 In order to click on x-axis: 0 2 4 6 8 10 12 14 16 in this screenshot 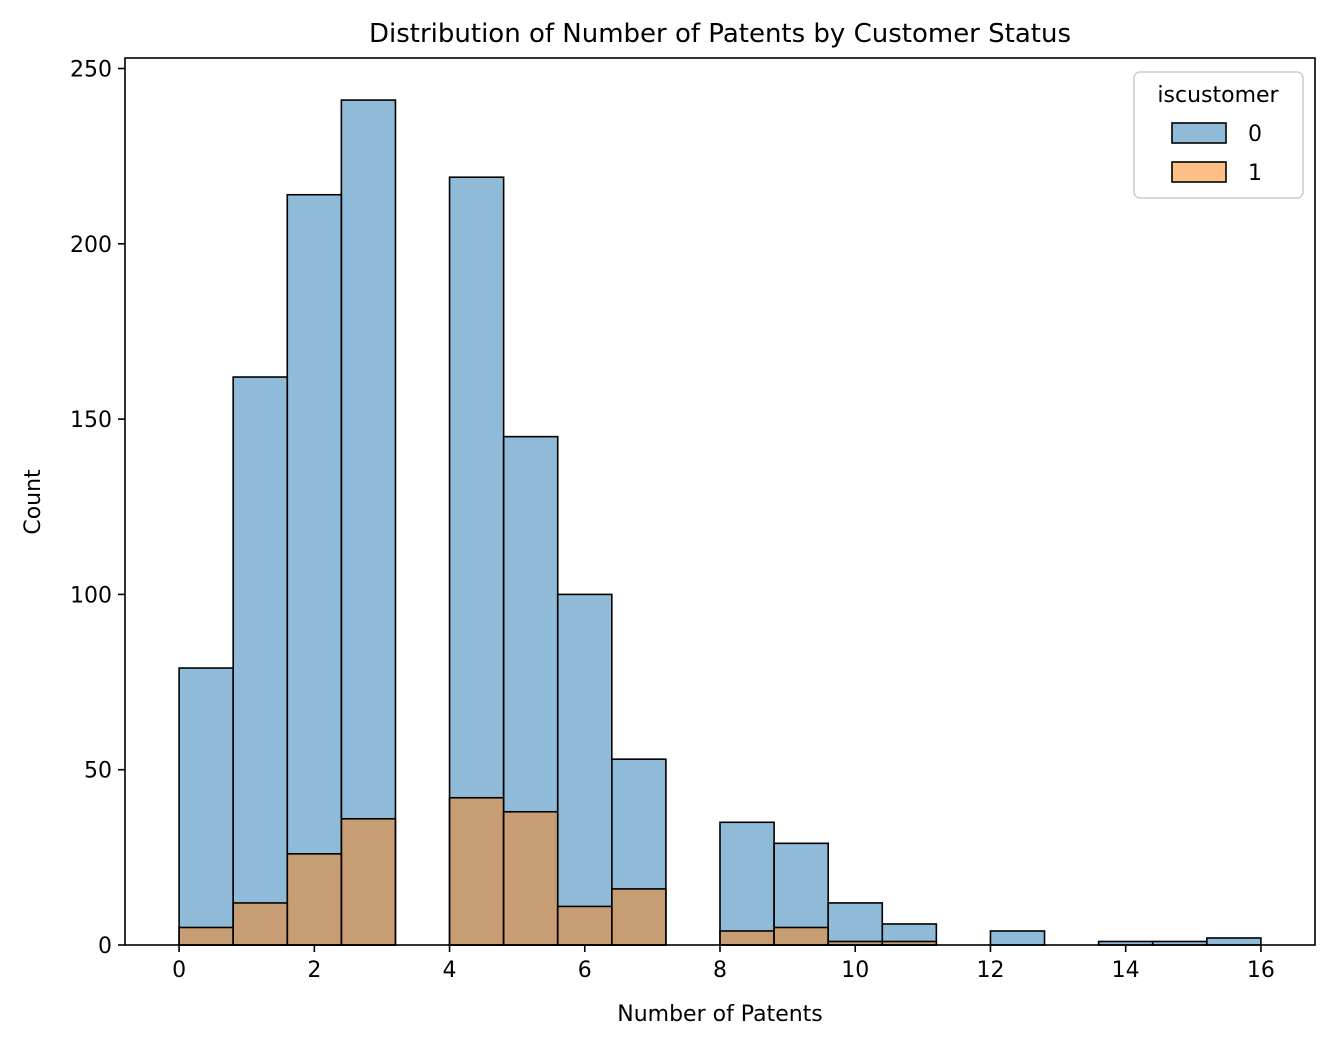, I will do `click(723, 964)`.